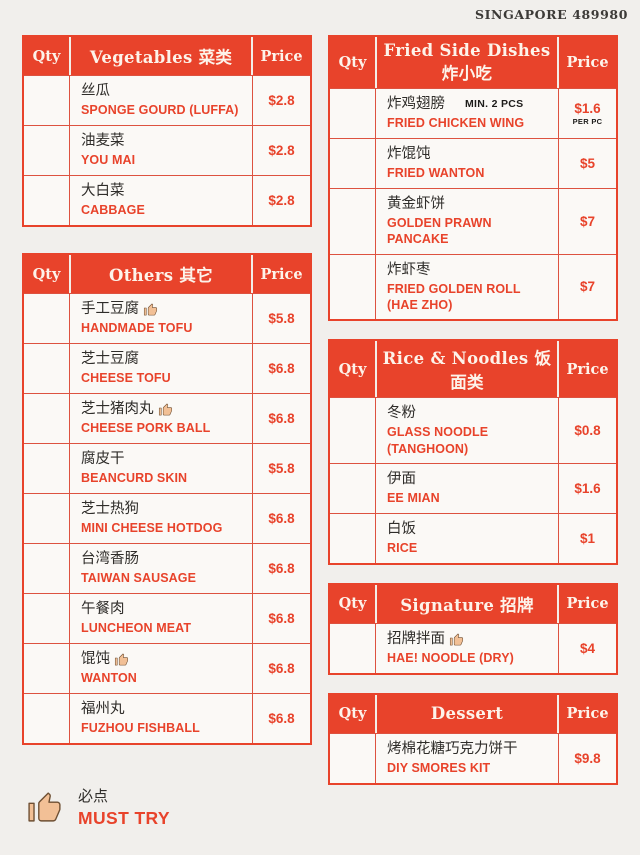 The height and width of the screenshot is (855, 640). I want to click on item-name-cell: 芝士猪肉丸 CHEESE PORK BALL, so click(161, 418).